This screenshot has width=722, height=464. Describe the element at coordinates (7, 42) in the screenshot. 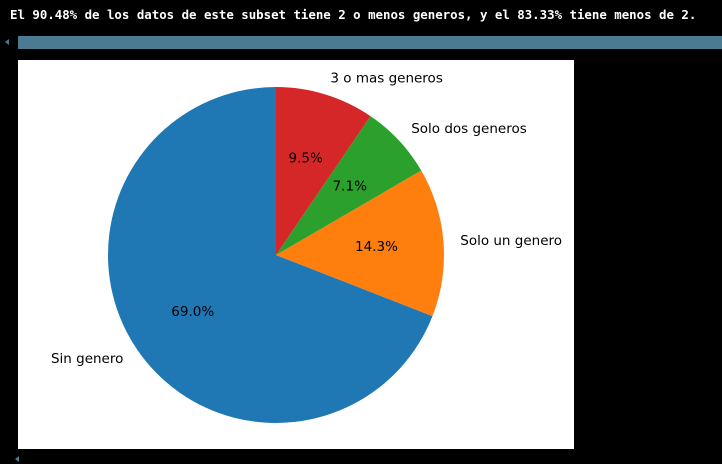

I see `scroll-left-arrow-icon` at that location.